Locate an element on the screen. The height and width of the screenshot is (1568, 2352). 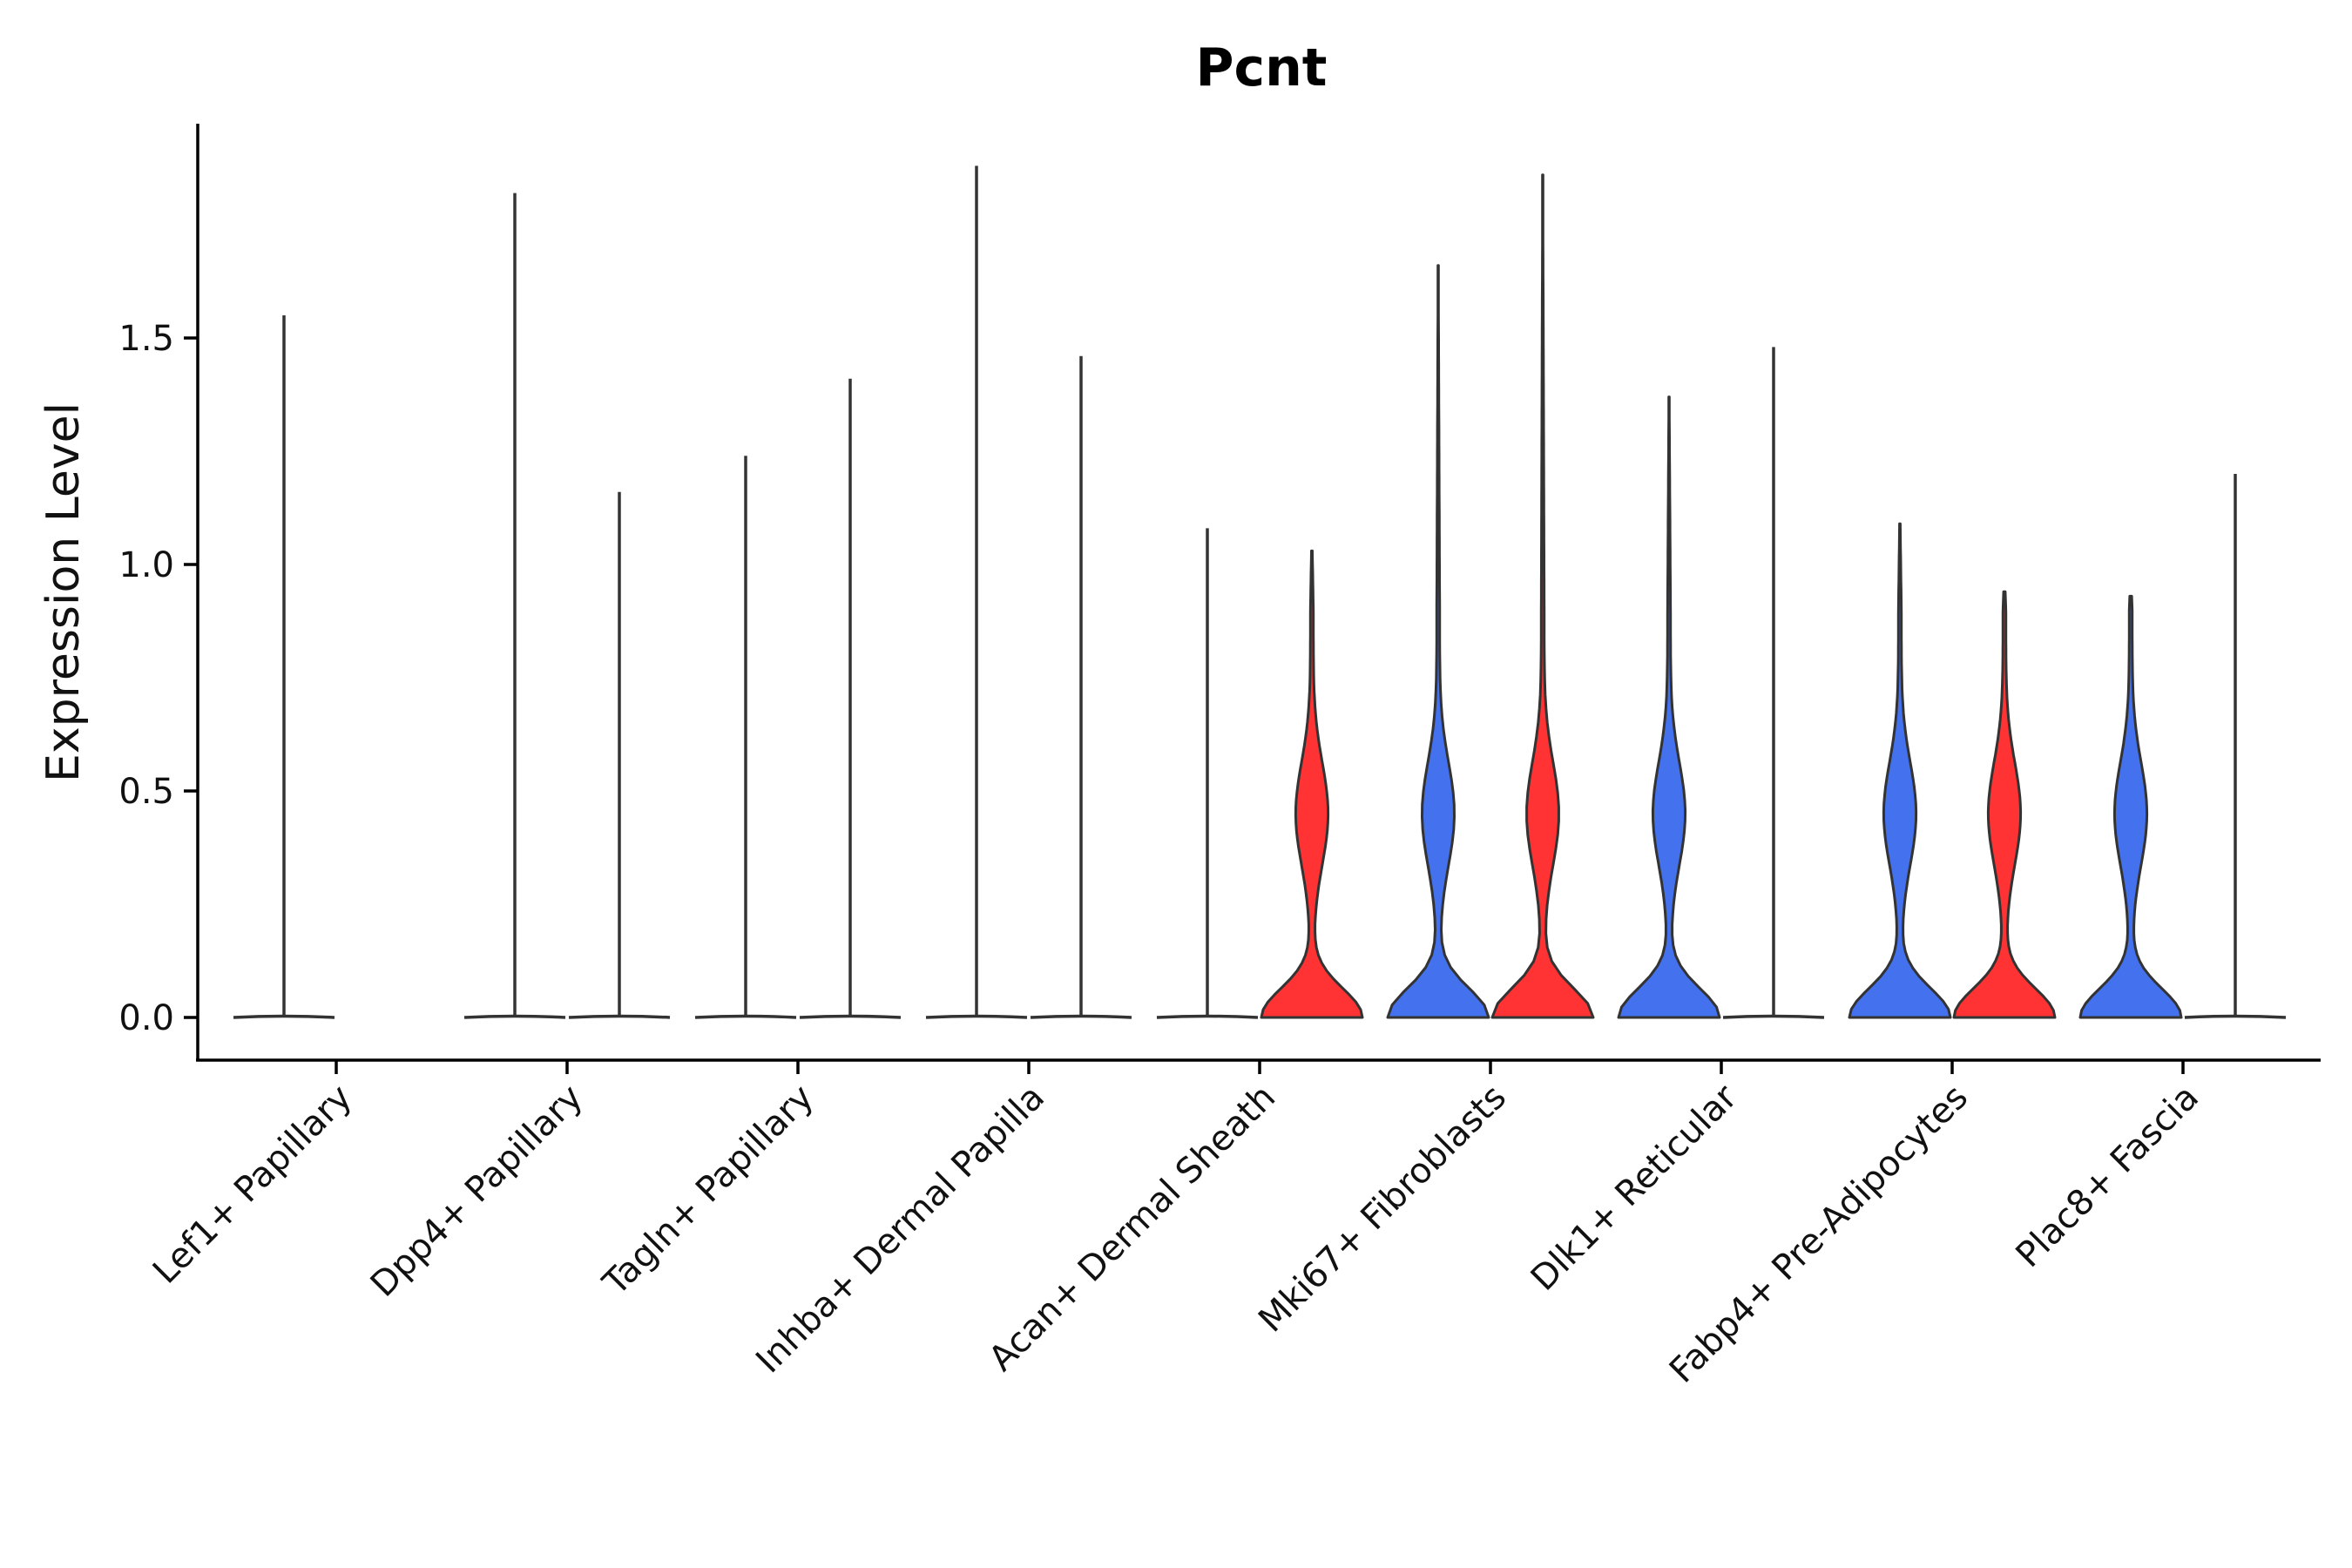
y-tick-label: 0.0 is located at coordinates (146, 1018).